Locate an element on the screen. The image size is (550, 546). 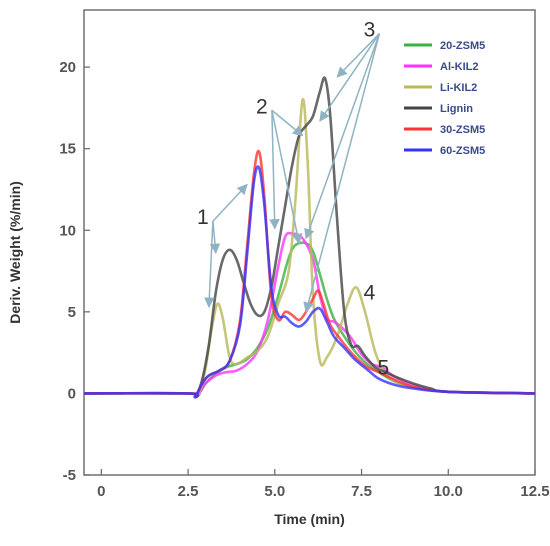
legend-label-li-kil2: Li-KIL2 is located at coordinates (458, 88).